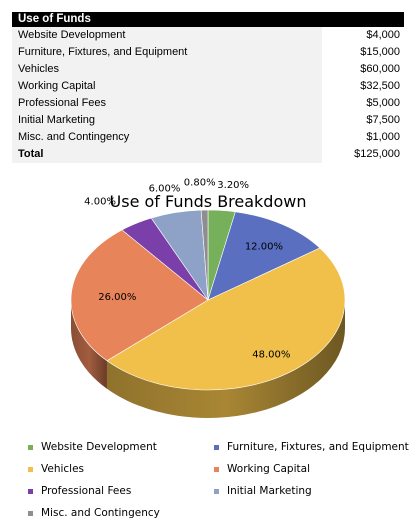  What do you see at coordinates (86, 491) in the screenshot?
I see `legend-label: Professional Fees` at bounding box center [86, 491].